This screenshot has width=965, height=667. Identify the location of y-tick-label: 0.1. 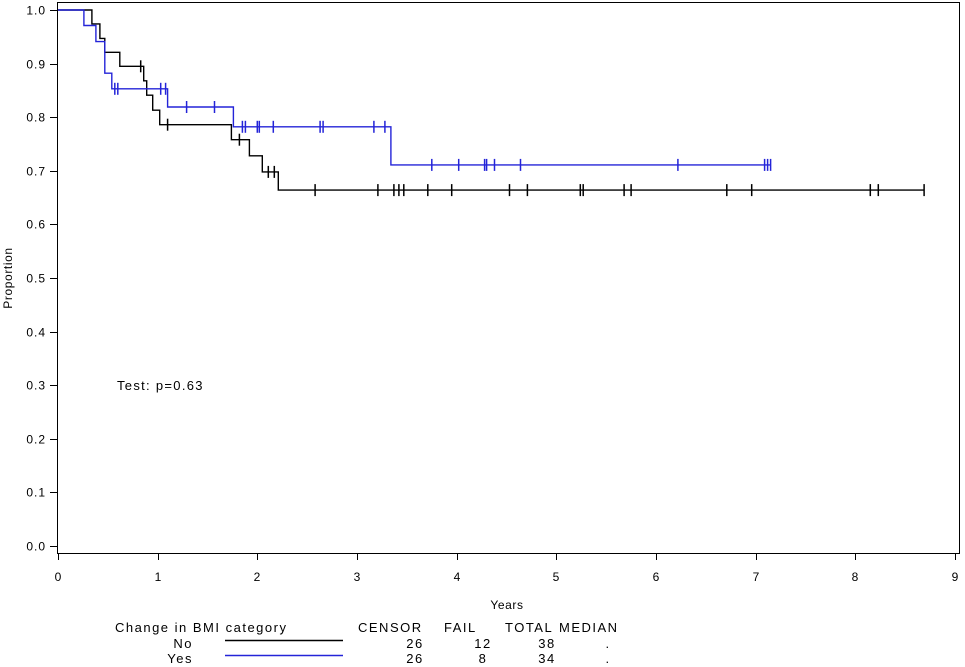
(36, 493).